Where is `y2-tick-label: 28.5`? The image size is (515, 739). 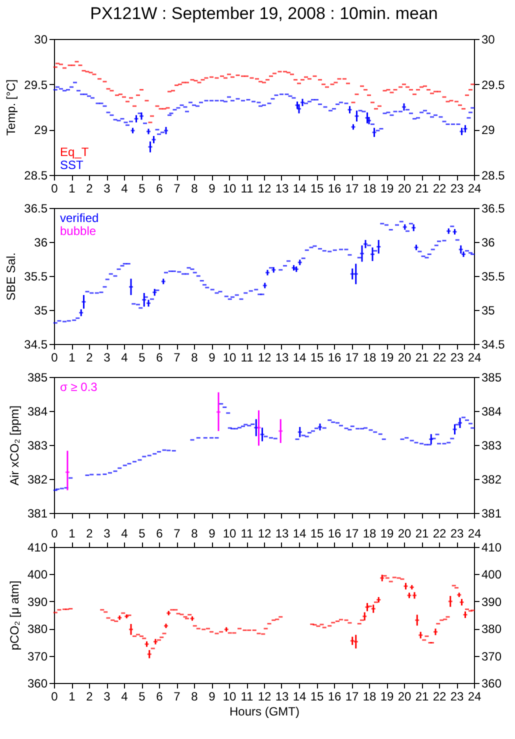 y2-tick-label: 28.5 is located at coordinates (494, 175).